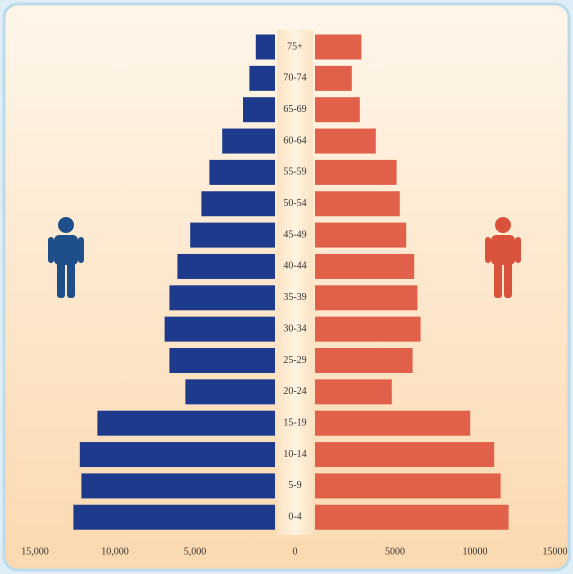 This screenshot has height=574, width=573. I want to click on age-label: 65-69, so click(294, 109).